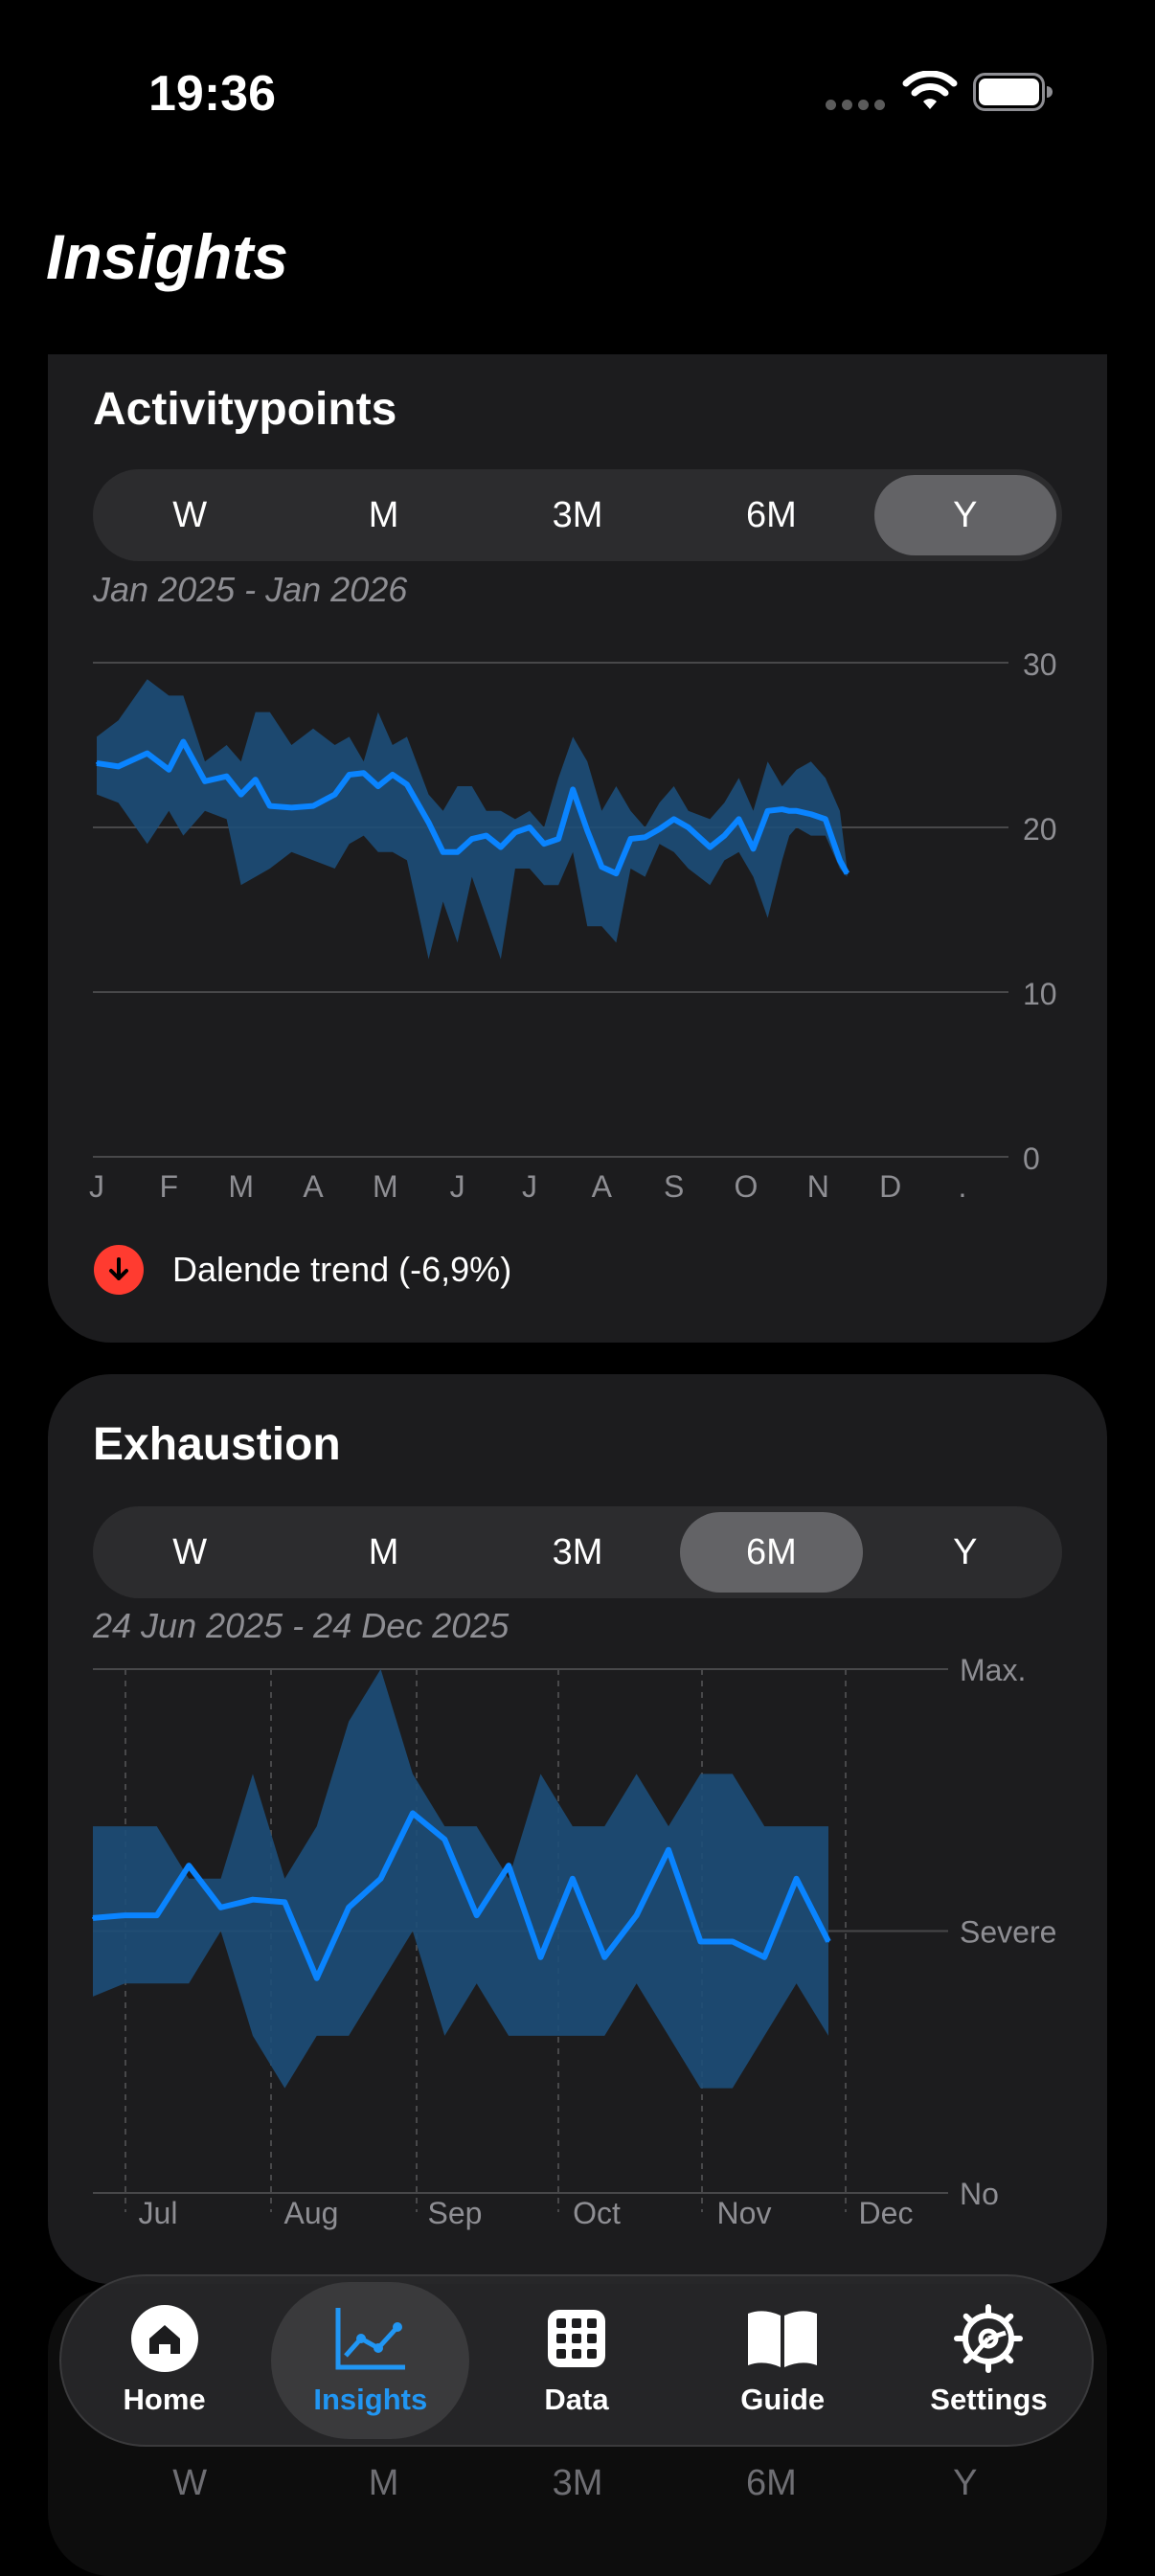  I want to click on x-tick-label: Oct, so click(597, 2213).